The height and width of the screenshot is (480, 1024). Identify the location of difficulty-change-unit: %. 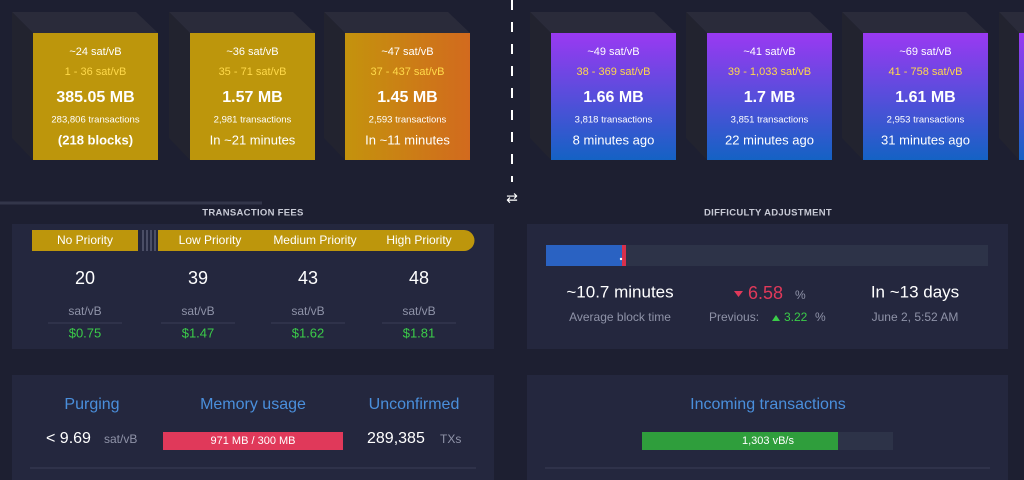
(800, 295).